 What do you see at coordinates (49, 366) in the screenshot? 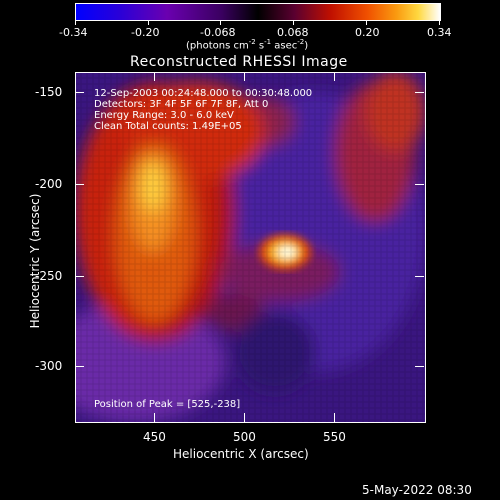
I see `y-tick-label: -300` at bounding box center [49, 366].